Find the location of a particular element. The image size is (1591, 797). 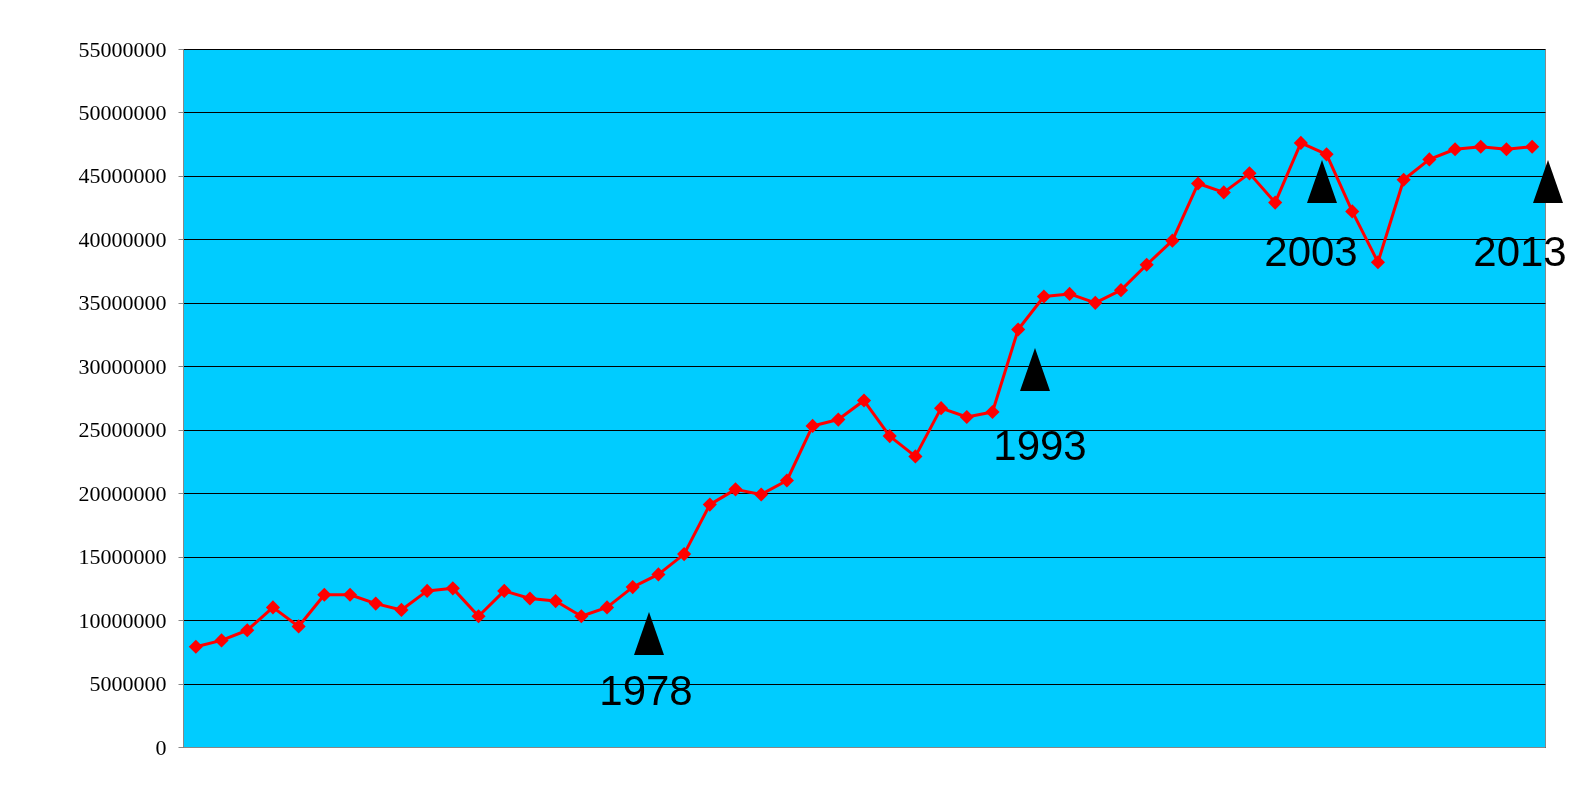

annotation: 1993 is located at coordinates (1040, 445).